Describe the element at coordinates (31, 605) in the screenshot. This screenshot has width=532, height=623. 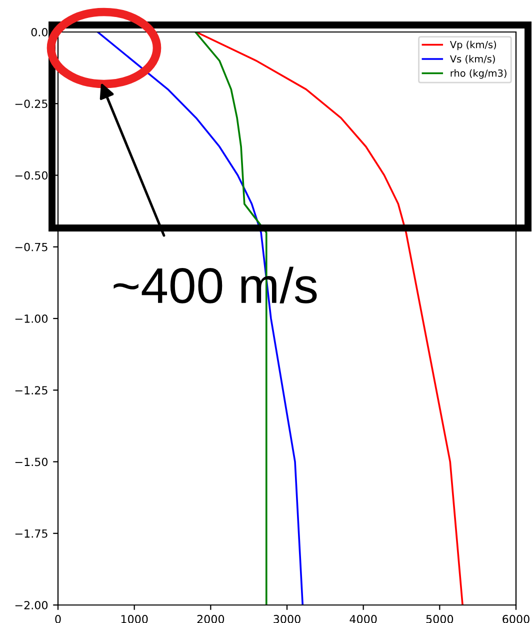
I see `y-tick-label: −2.00` at that location.